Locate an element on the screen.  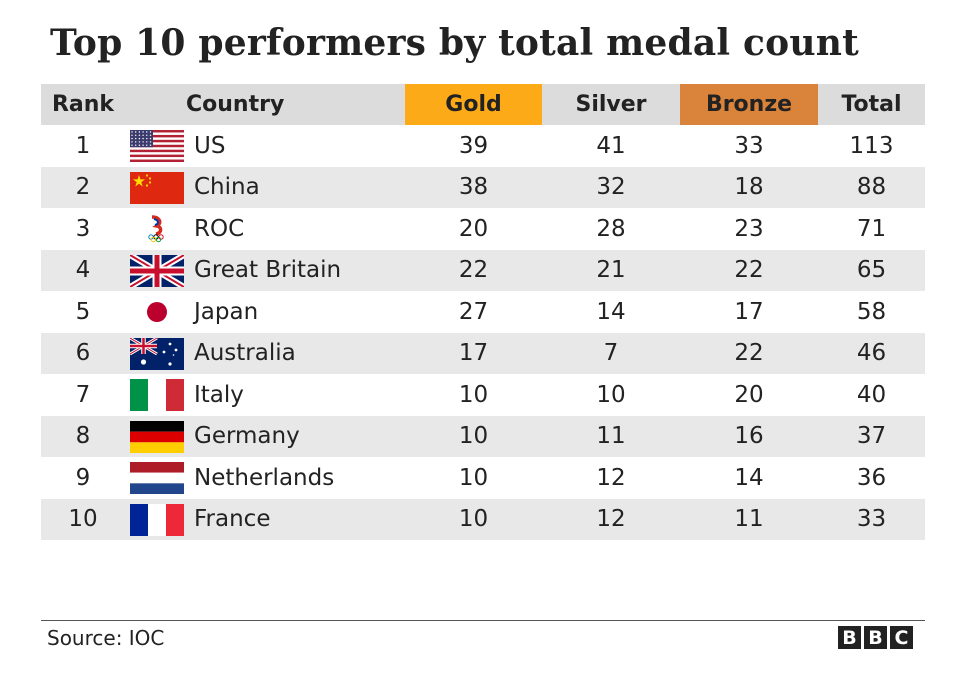
gold-cell: 38 is located at coordinates (473, 187).